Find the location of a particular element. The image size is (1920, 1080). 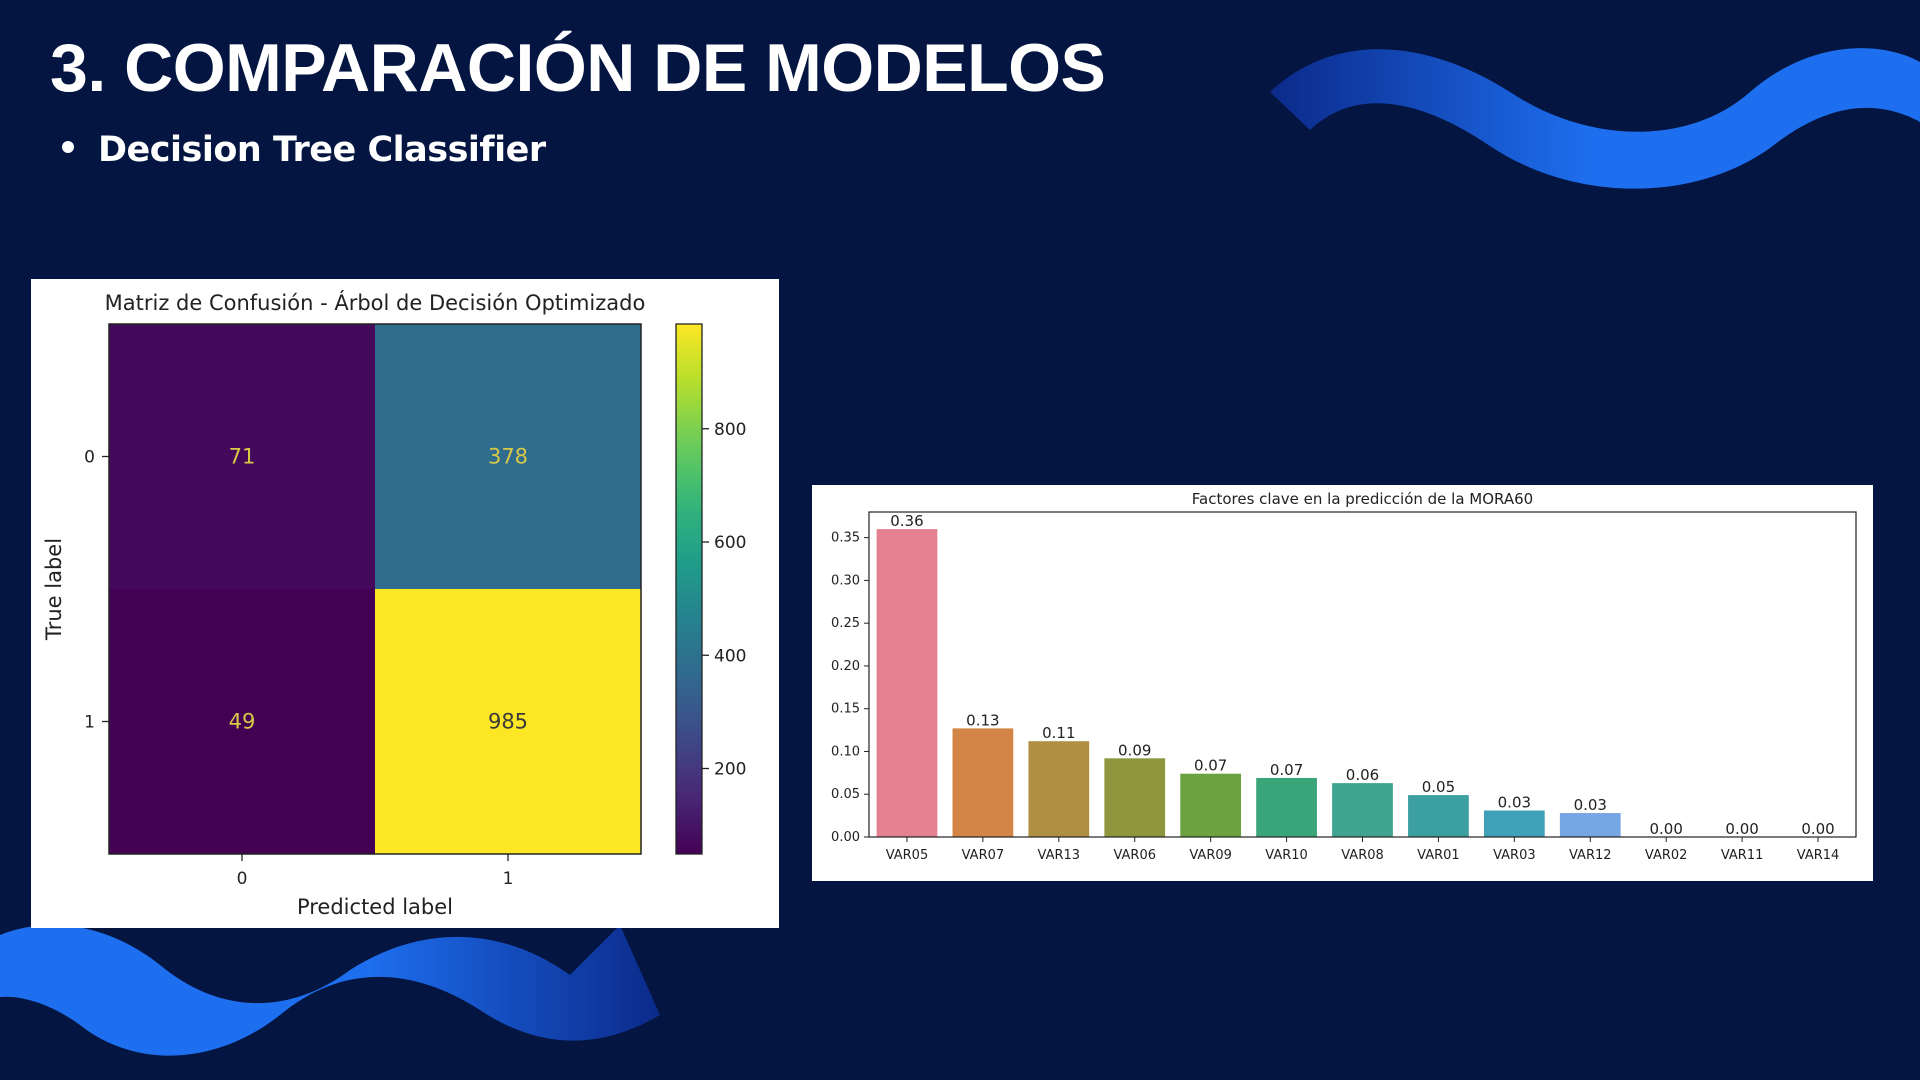

colorbar-tick-label: 200 is located at coordinates (730, 769).